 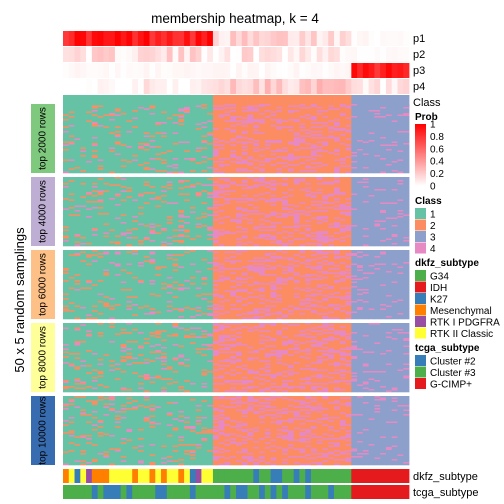 What do you see at coordinates (100, 86) in the screenshot?
I see `prob-cell-p4` at bounding box center [100, 86].